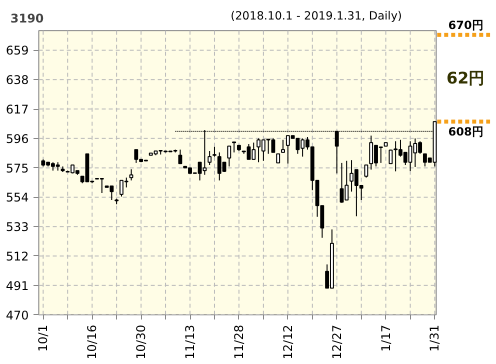 This screenshot has width=496, height=364. Describe the element at coordinates (17, 109) in the screenshot. I see `y-tick-label: 617` at that location.